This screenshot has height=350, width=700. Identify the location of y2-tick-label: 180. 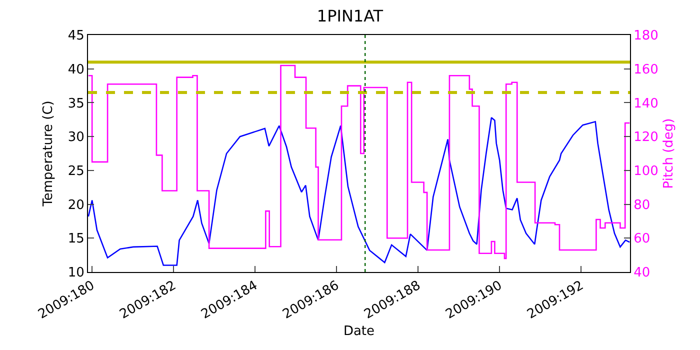
(646, 36).